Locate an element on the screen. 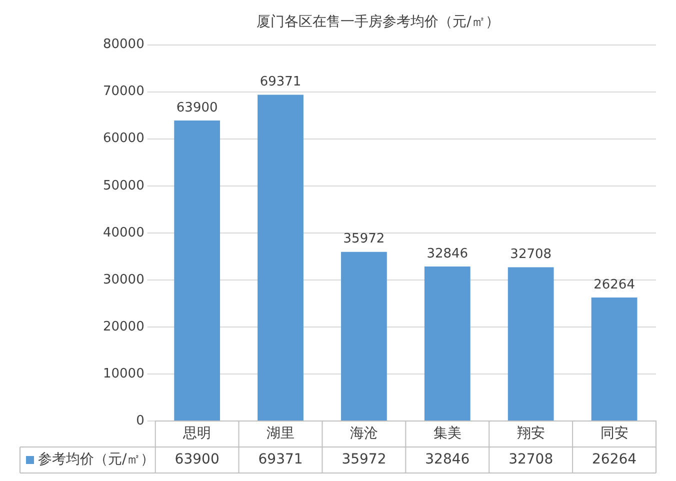 The height and width of the screenshot is (481, 676). chart-title: 厦门各区在售一手房参考均价（元/㎡） is located at coordinates (378, 22).